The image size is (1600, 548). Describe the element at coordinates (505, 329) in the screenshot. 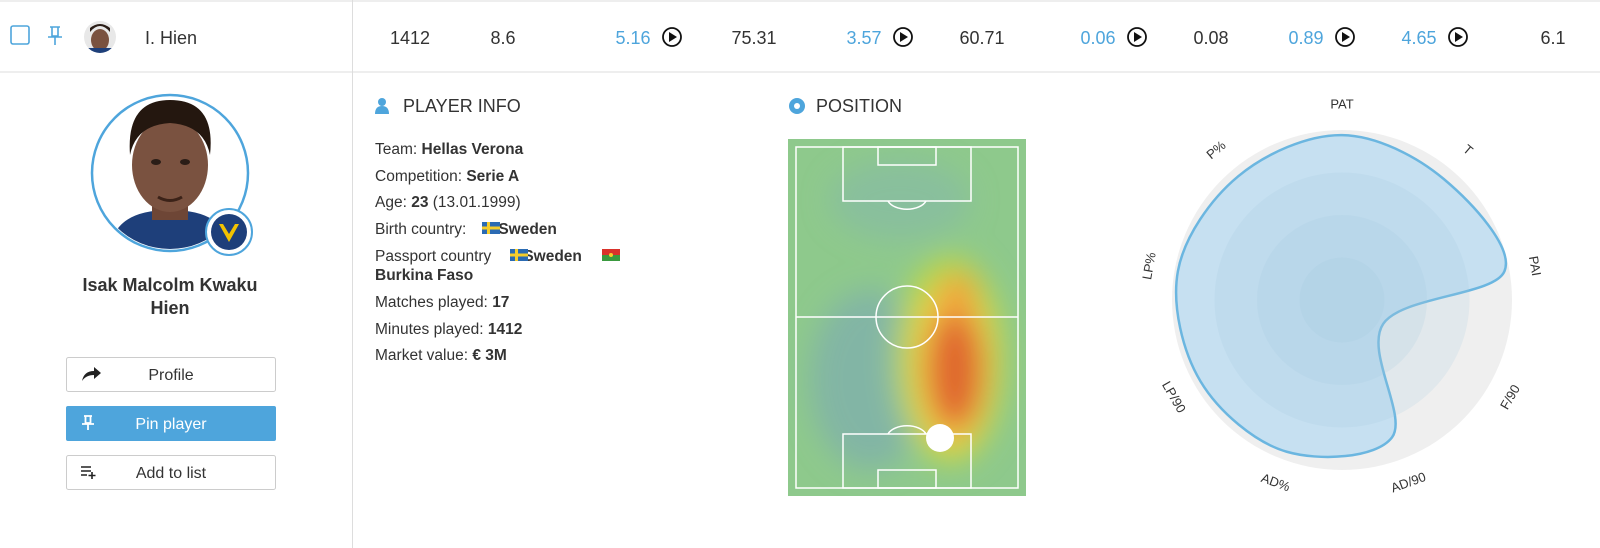

I see `info-value: 1412` at that location.